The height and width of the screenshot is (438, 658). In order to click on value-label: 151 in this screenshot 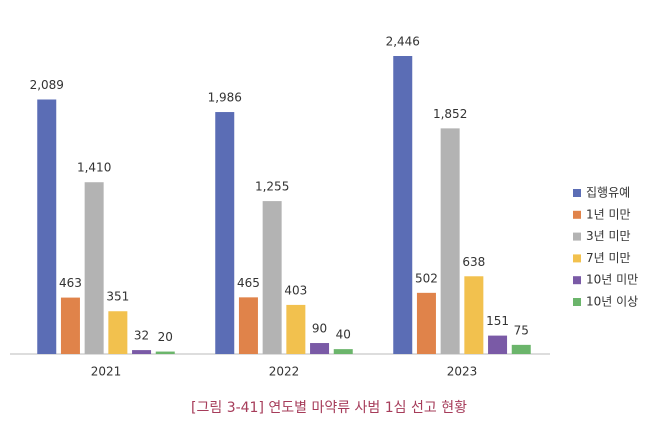, I will do `click(497, 321)`.